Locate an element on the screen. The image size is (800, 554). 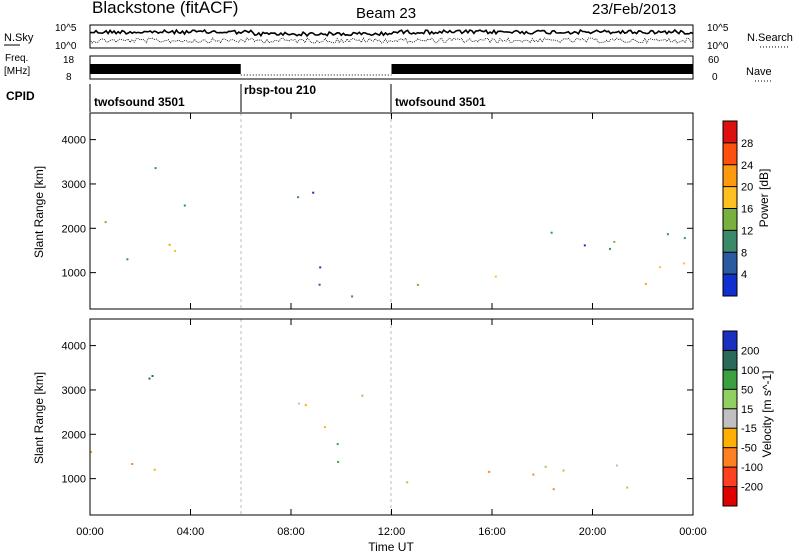
nave-tick-low: 0 is located at coordinates (715, 77).